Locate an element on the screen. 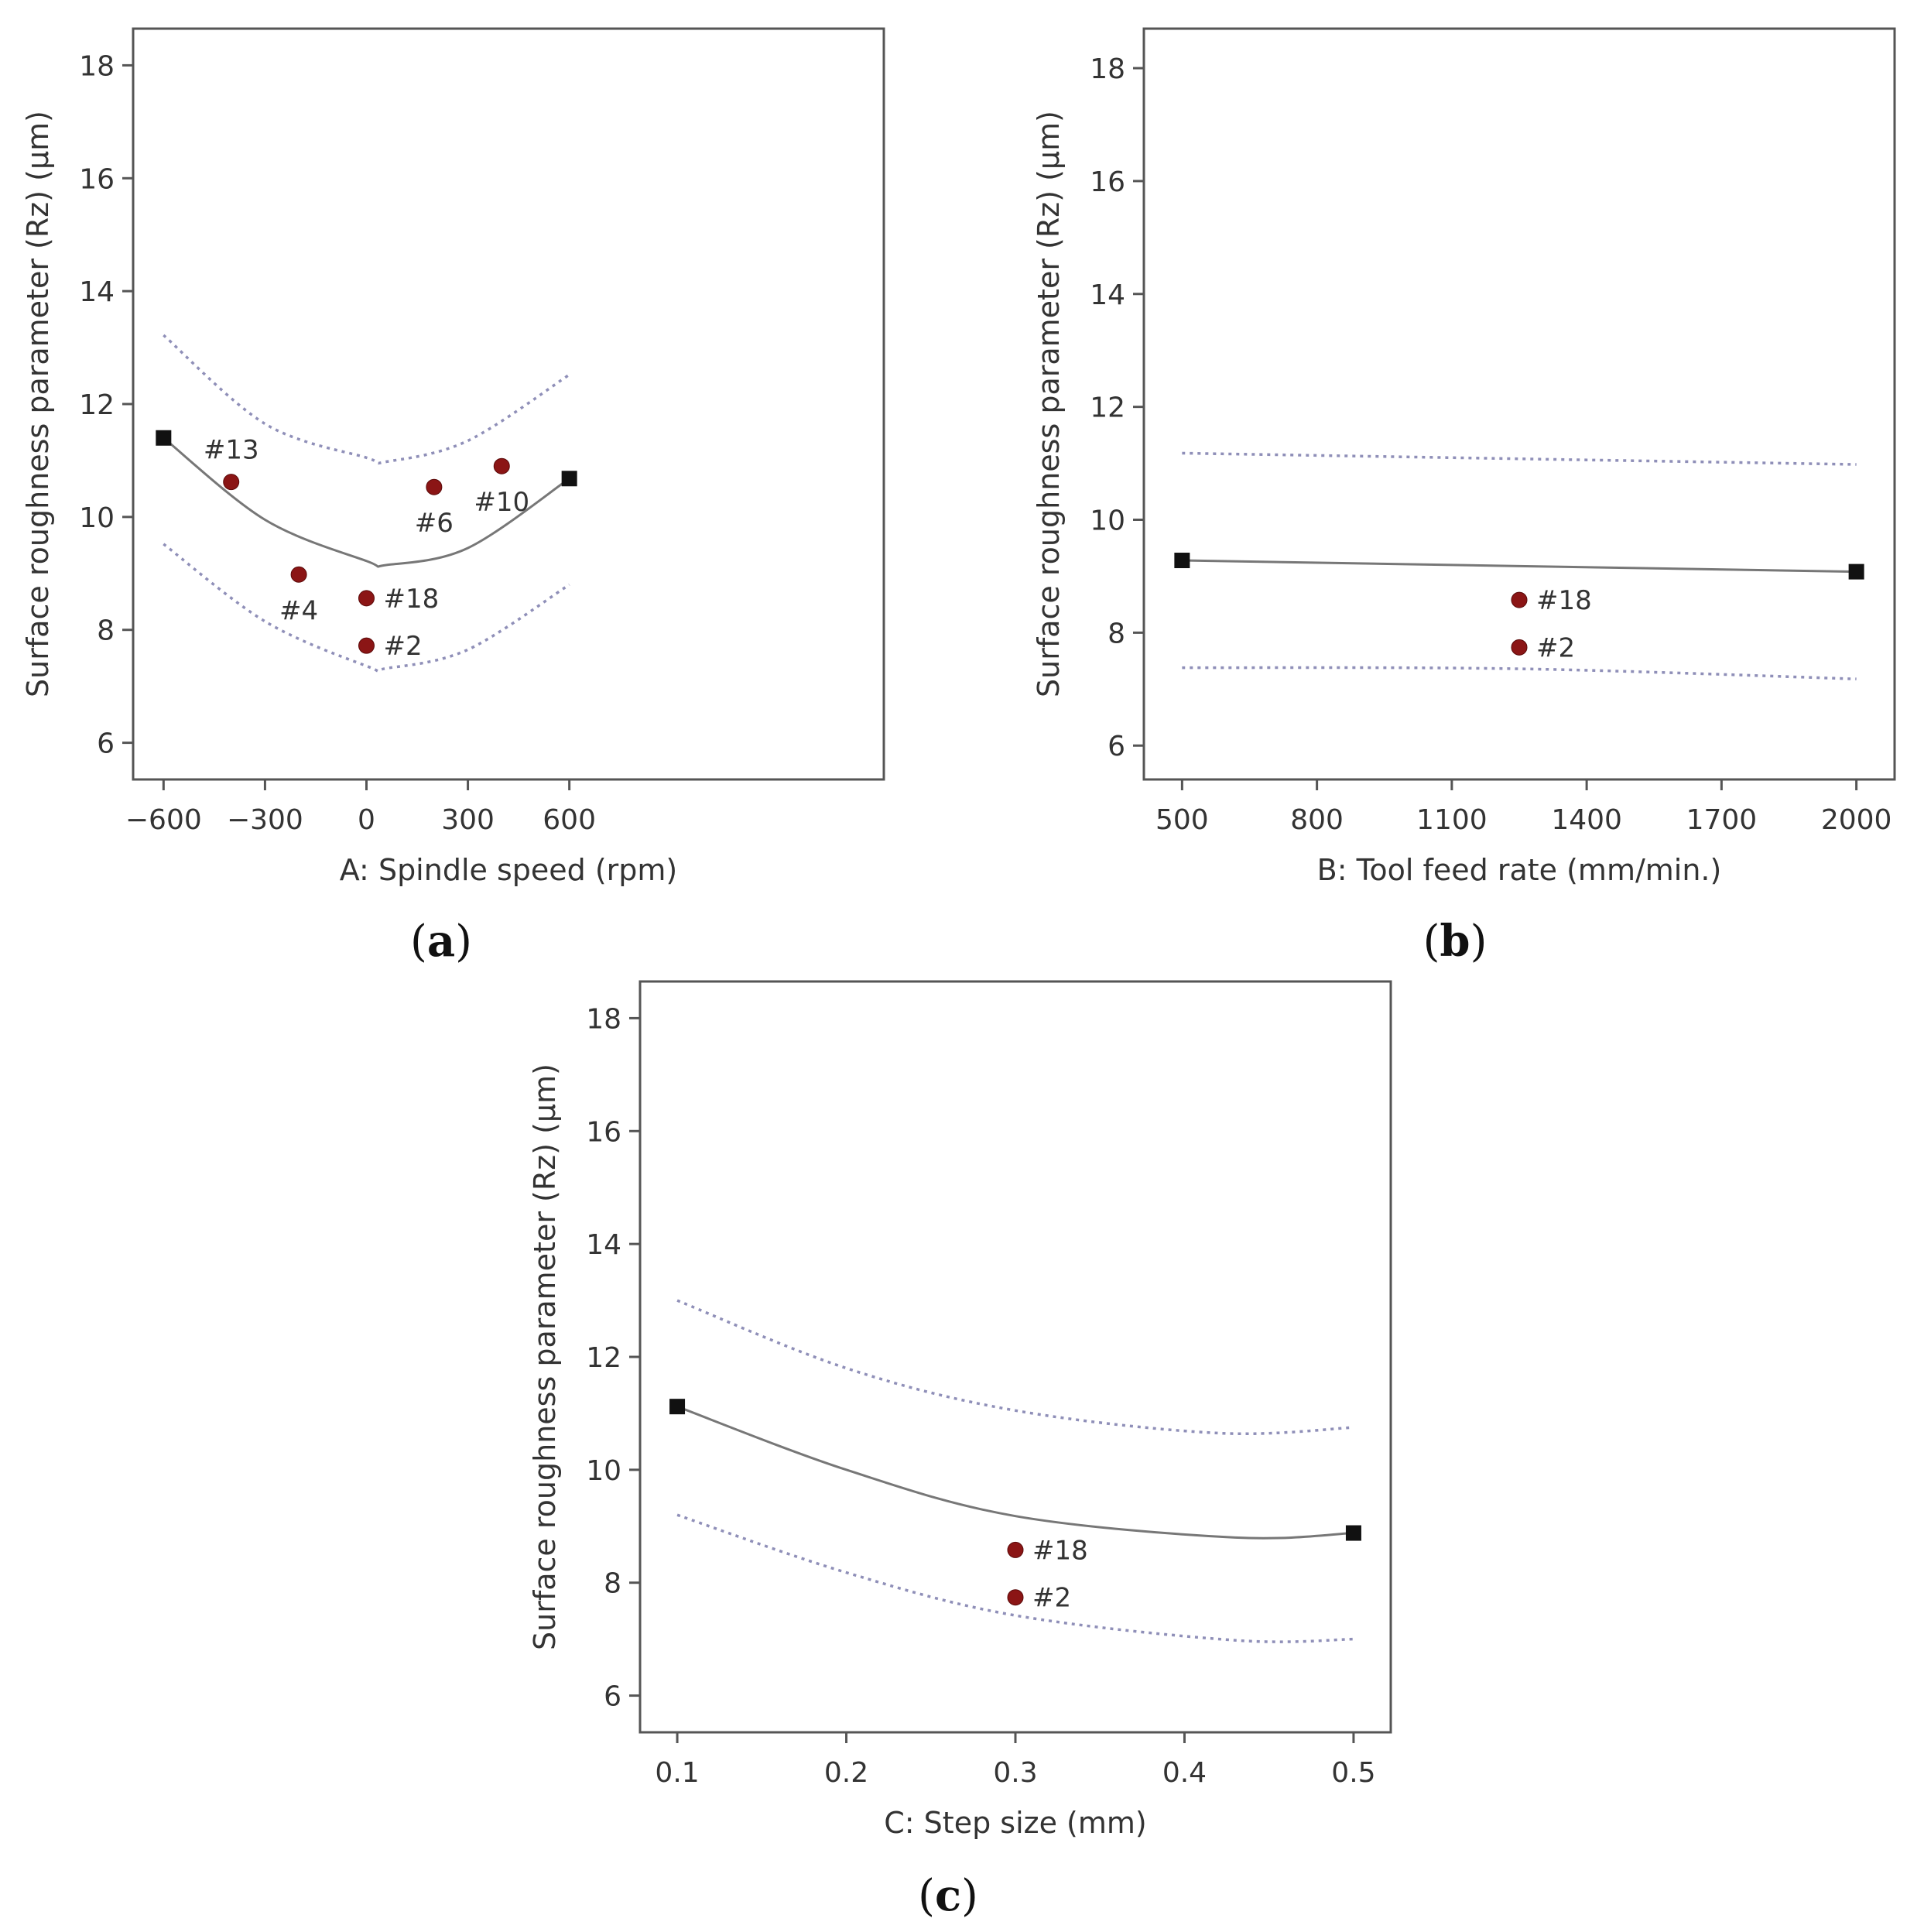 This screenshot has height=1932, width=1924. x-tick-label: 1100 is located at coordinates (1452, 820).